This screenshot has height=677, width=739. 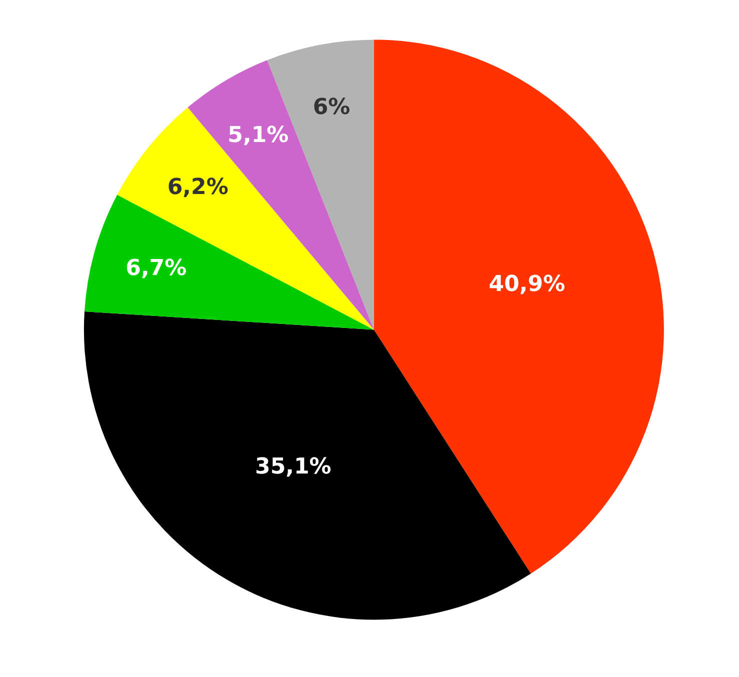 I want to click on data-label: 6,2%, so click(x=197, y=187).